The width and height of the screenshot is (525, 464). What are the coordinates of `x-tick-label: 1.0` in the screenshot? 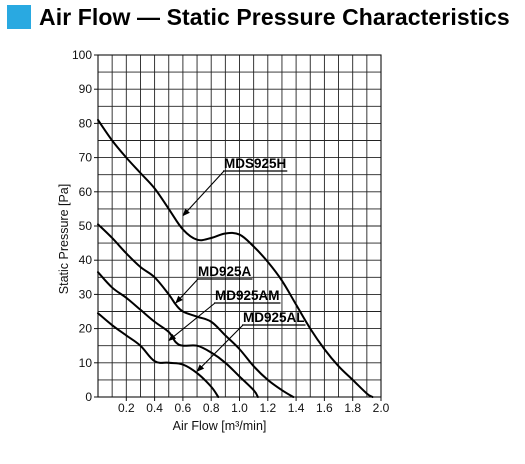 It's located at (239, 408).